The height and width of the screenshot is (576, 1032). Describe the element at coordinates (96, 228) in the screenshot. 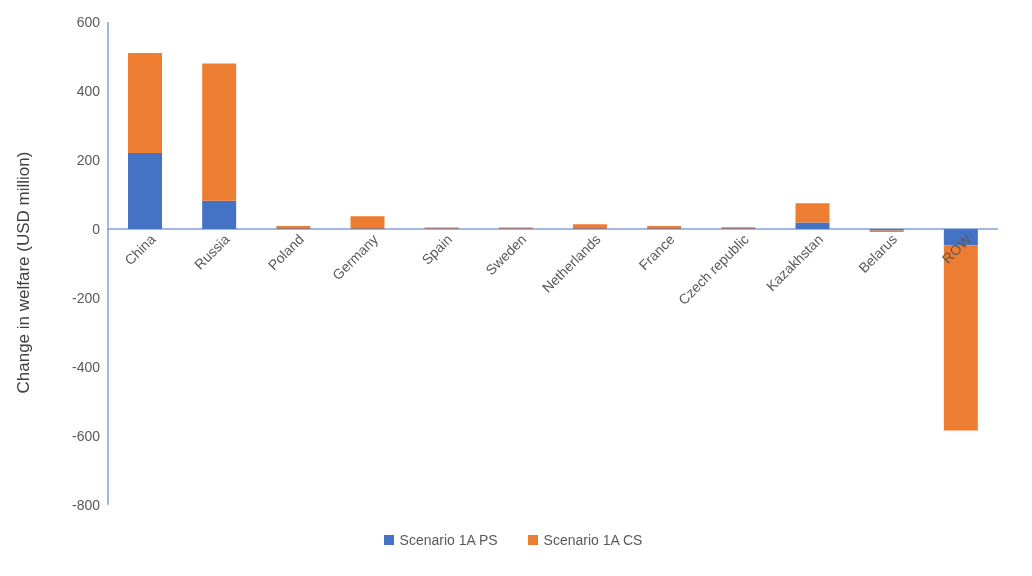

I see `y-tick-label: 0` at that location.